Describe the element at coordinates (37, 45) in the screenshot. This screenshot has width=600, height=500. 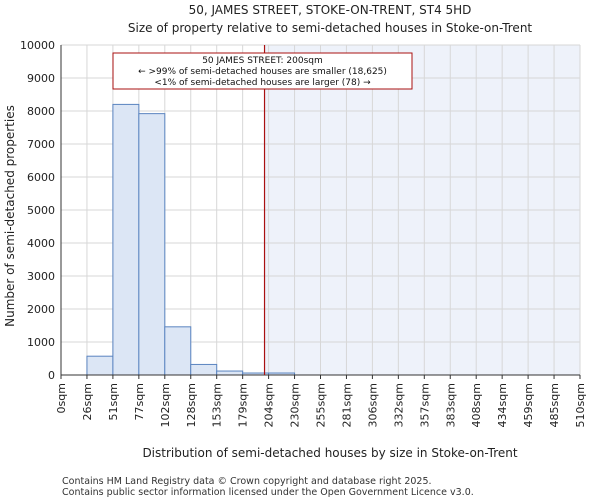
I see `y-tick-label: 10000` at that location.